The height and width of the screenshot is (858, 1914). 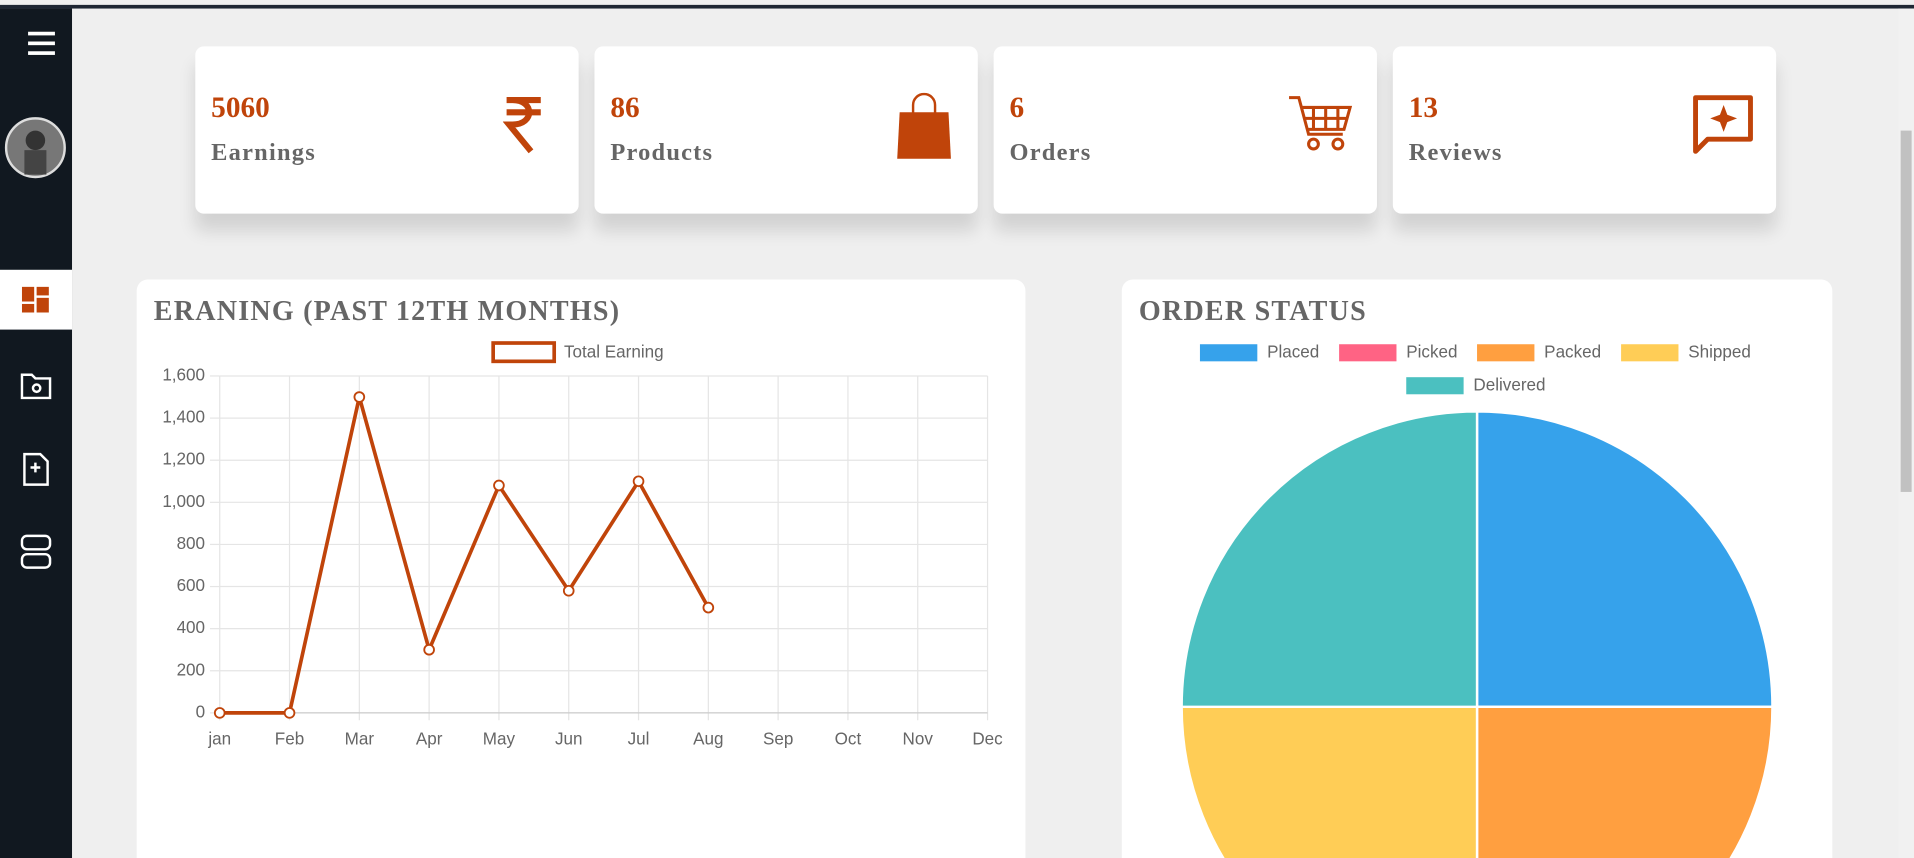 What do you see at coordinates (36, 471) in the screenshot?
I see `nav-icons` at bounding box center [36, 471].